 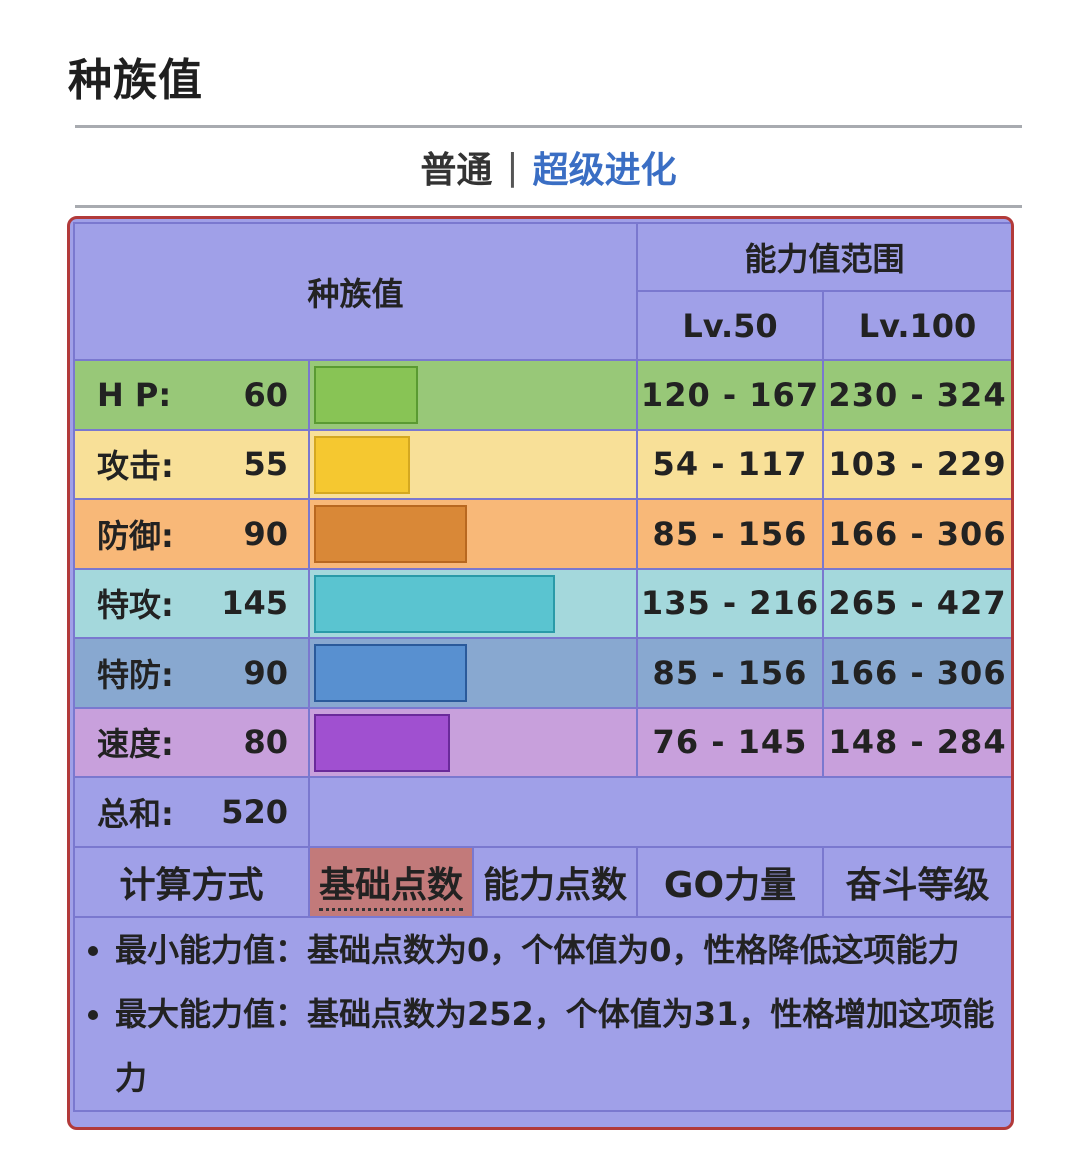 I want to click on stat-range-lv50: 135 - 216, so click(x=730, y=603).